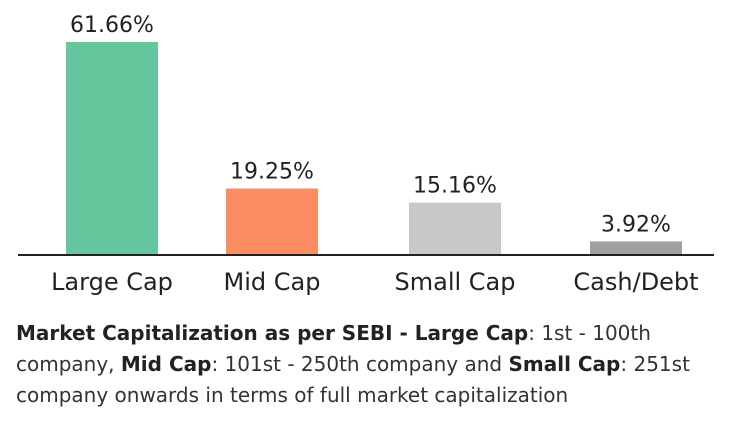 This screenshot has width=736, height=430. Describe the element at coordinates (215, 333) in the screenshot. I see `caption-title: Market Capitalization as per SEBI -` at that location.